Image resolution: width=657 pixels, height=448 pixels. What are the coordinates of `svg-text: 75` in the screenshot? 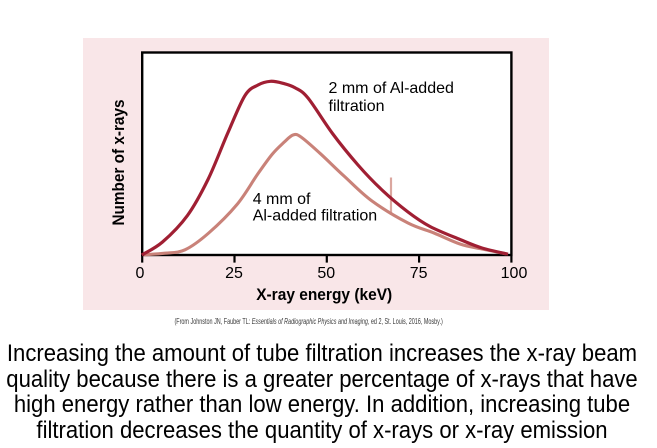 It's located at (419, 273).